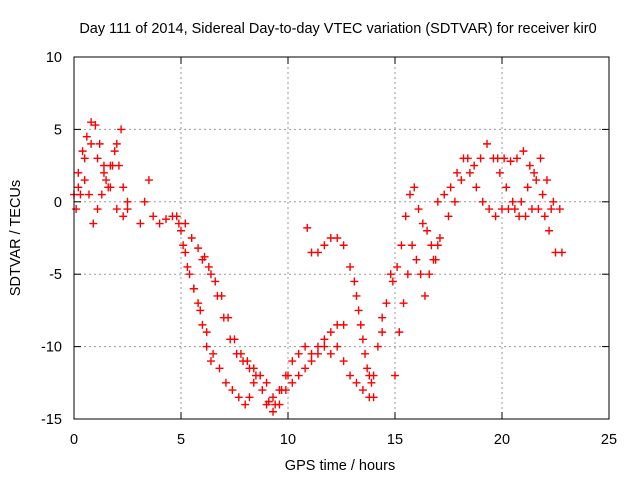  What do you see at coordinates (54, 58) in the screenshot?
I see `y-tick-label: 10` at bounding box center [54, 58].